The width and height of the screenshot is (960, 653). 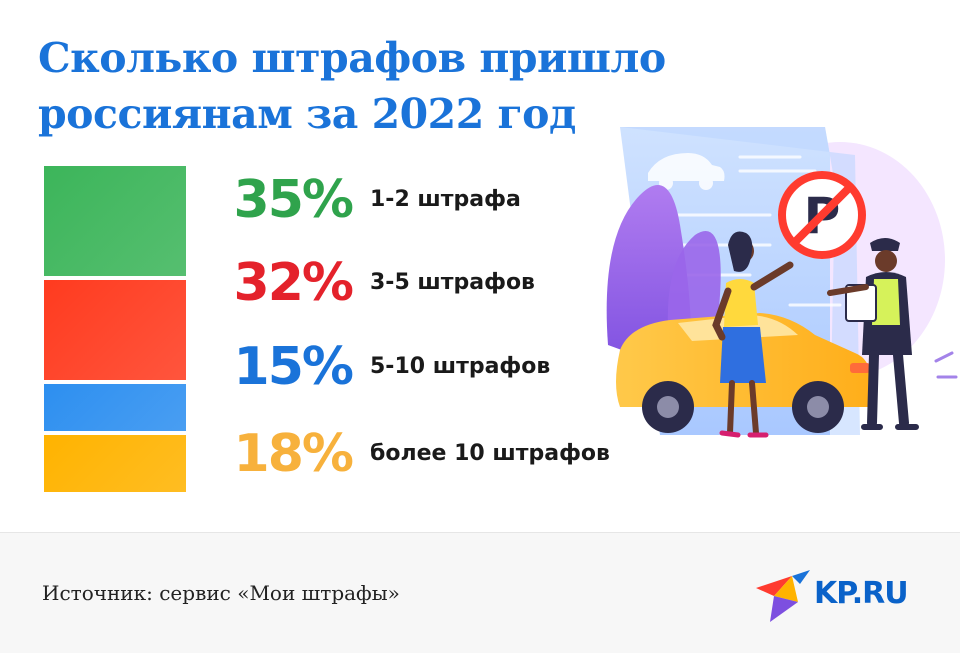 What do you see at coordinates (490, 453) in the screenshot?
I see `category-label-4: более 10 штрафов` at bounding box center [490, 453].